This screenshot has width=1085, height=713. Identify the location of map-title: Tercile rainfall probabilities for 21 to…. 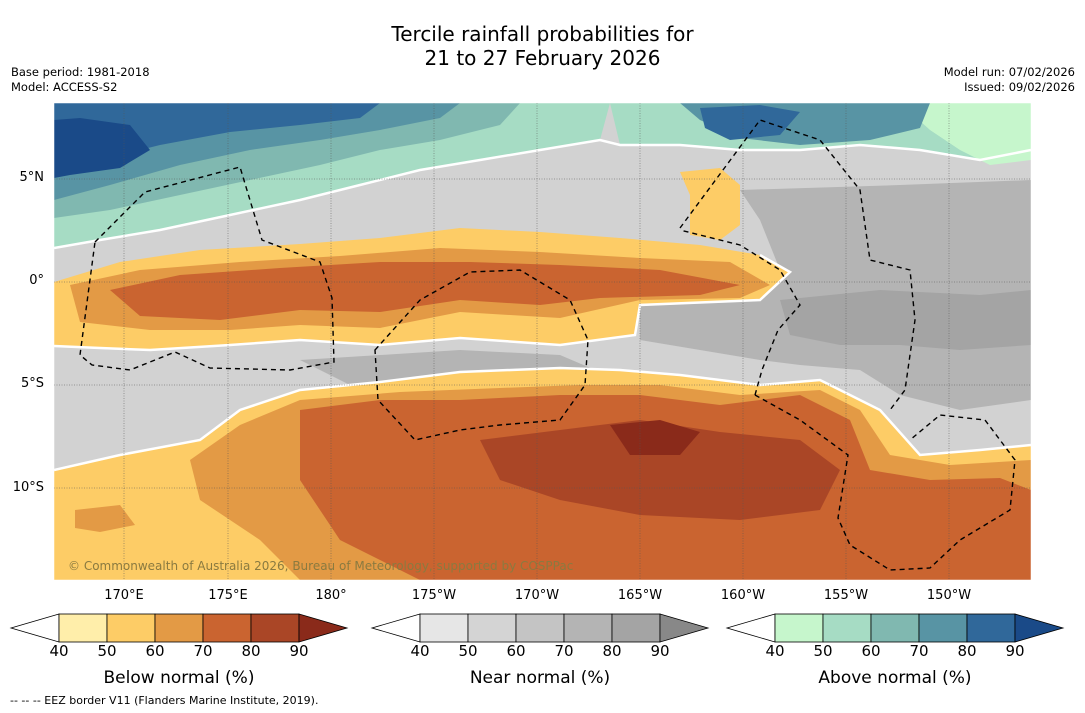
(542, 46).